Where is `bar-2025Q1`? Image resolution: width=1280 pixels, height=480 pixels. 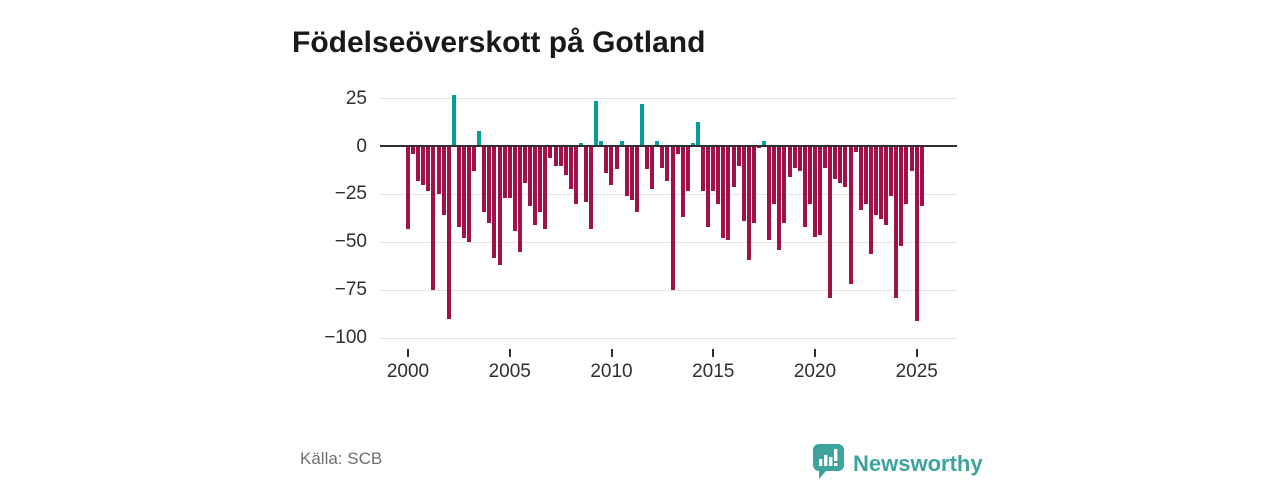 bar-2025Q1 is located at coordinates (916, 233).